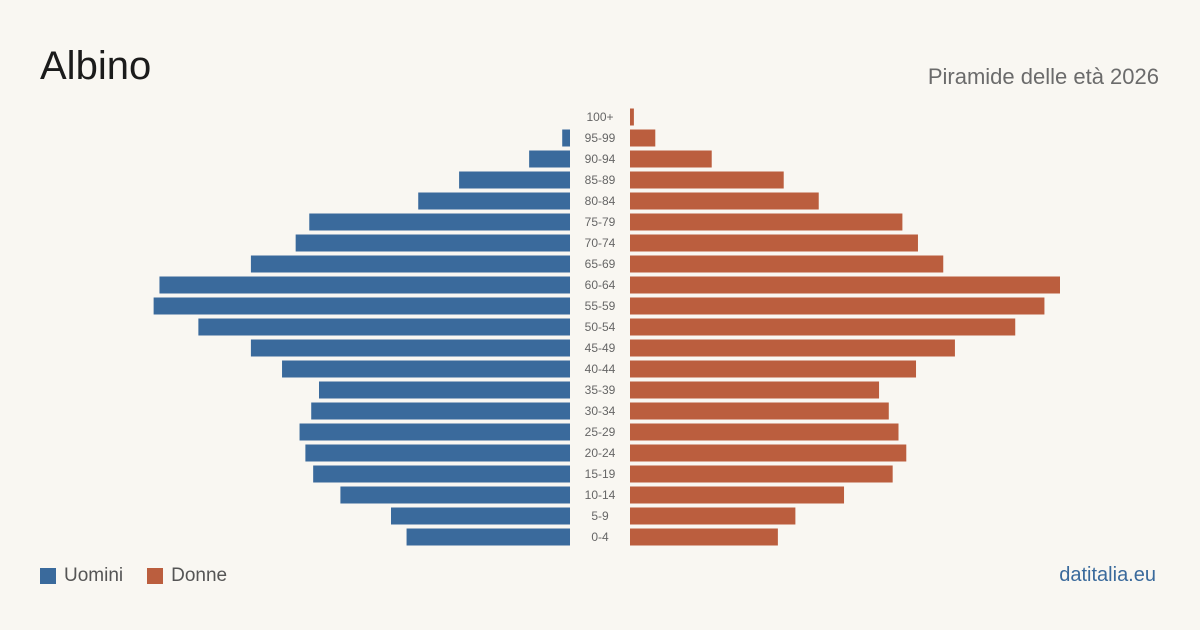 The height and width of the screenshot is (630, 1200). Describe the element at coordinates (600, 306) in the screenshot. I see `age-label-55-59: 55-59` at that location.